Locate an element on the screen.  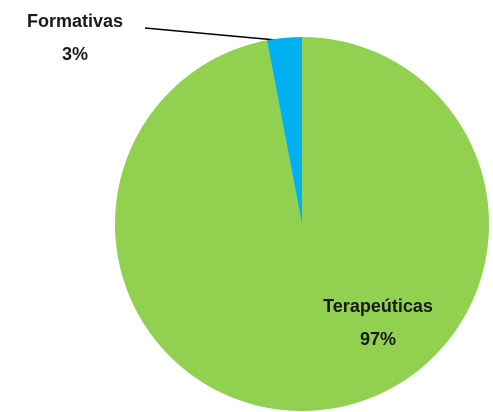
pie-slice is located at coordinates (284, 130).